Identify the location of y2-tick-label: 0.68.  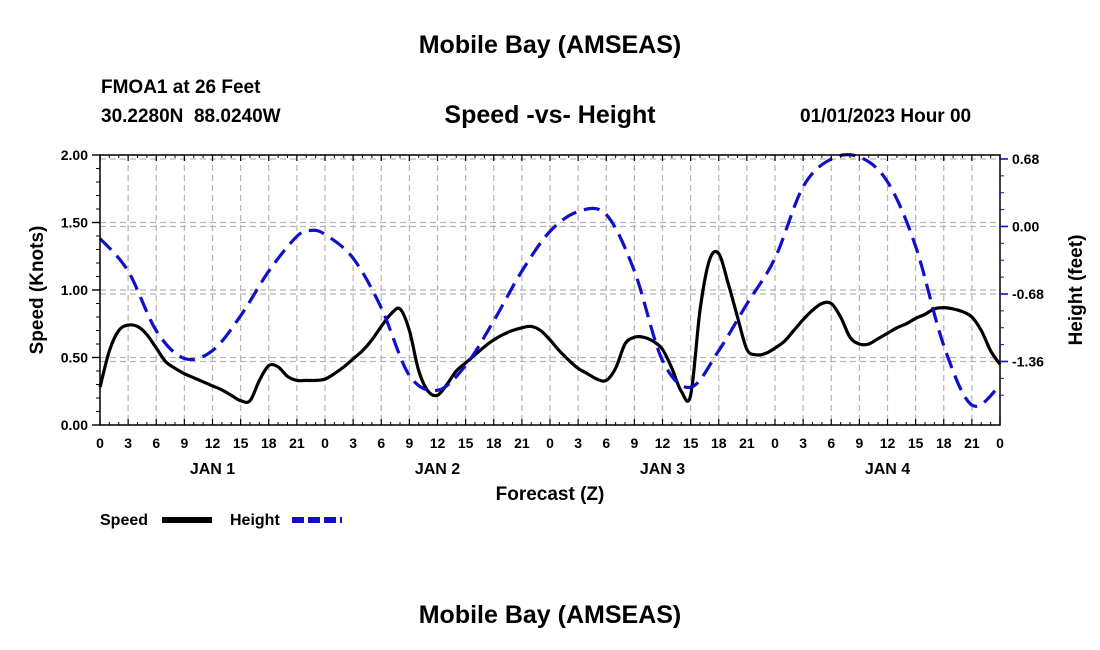
(1025, 159).